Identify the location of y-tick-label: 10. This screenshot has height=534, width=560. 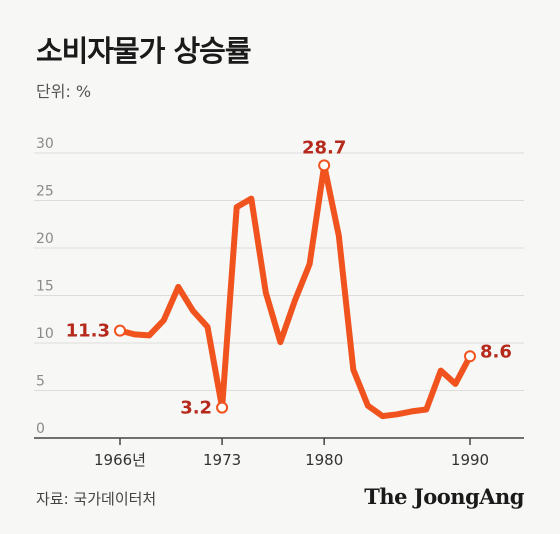
(45, 334).